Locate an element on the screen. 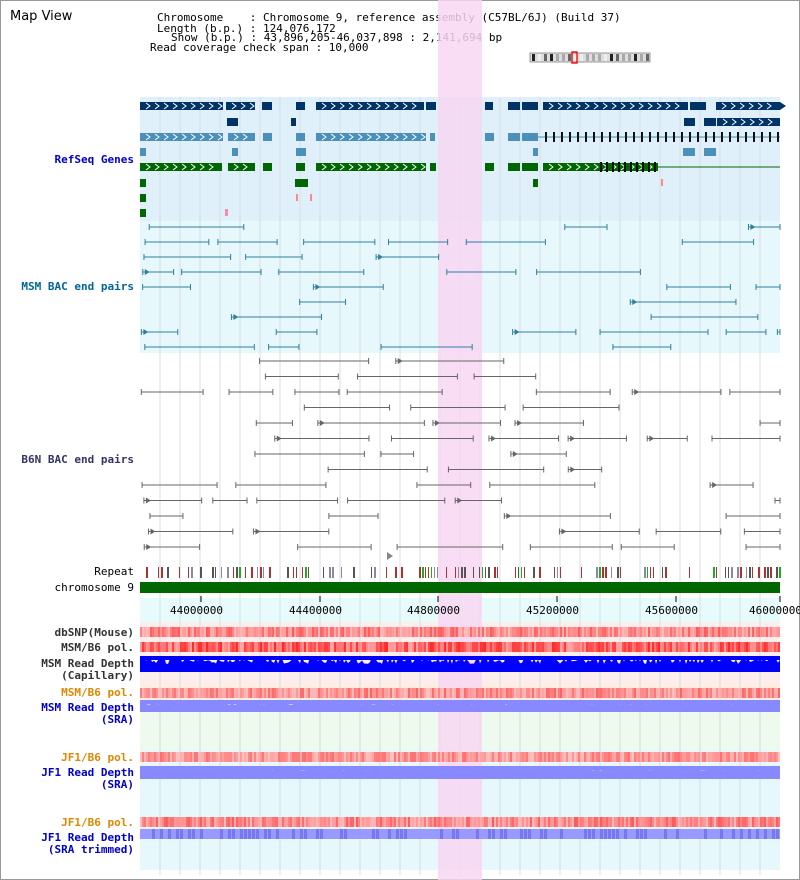  track-label-jf1-depth-sra: JF1 Read Depth (SRA) is located at coordinates (87, 778).